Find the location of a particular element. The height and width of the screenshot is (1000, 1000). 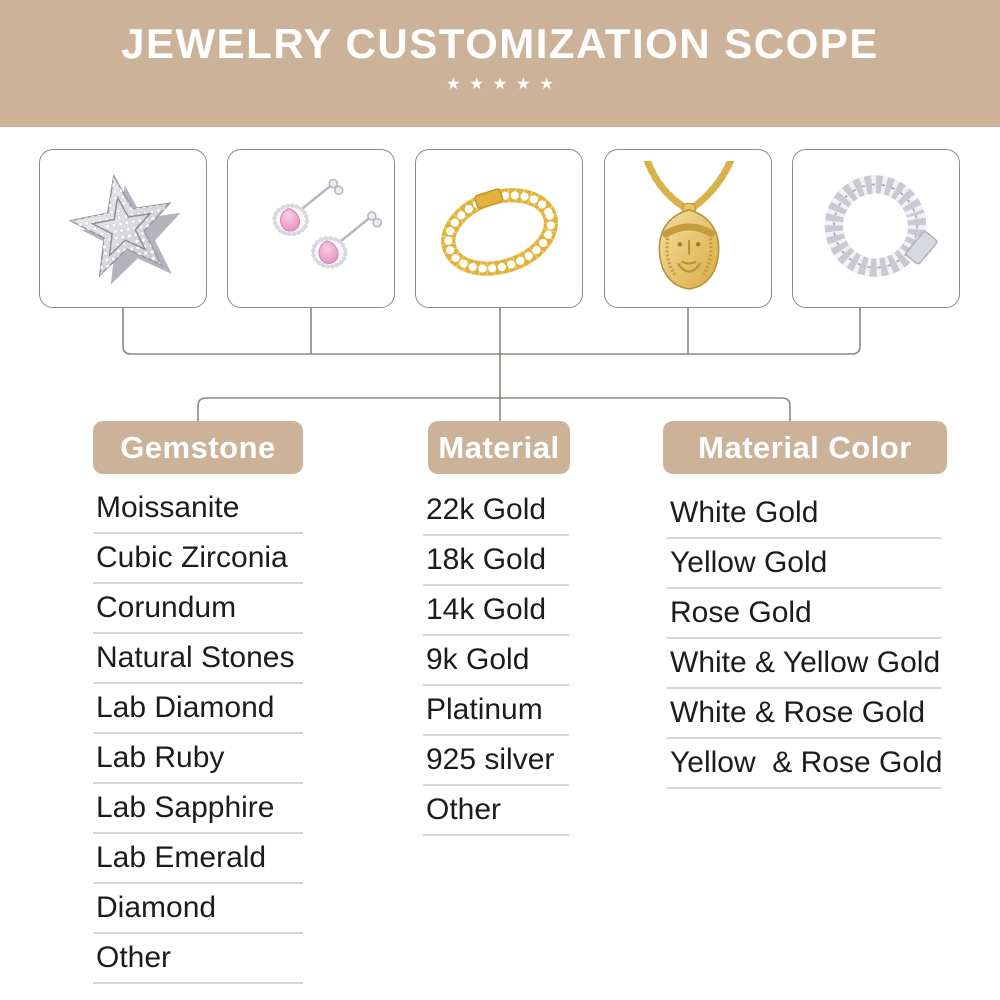

list-item: Cubic Zirconia is located at coordinates (198, 559).